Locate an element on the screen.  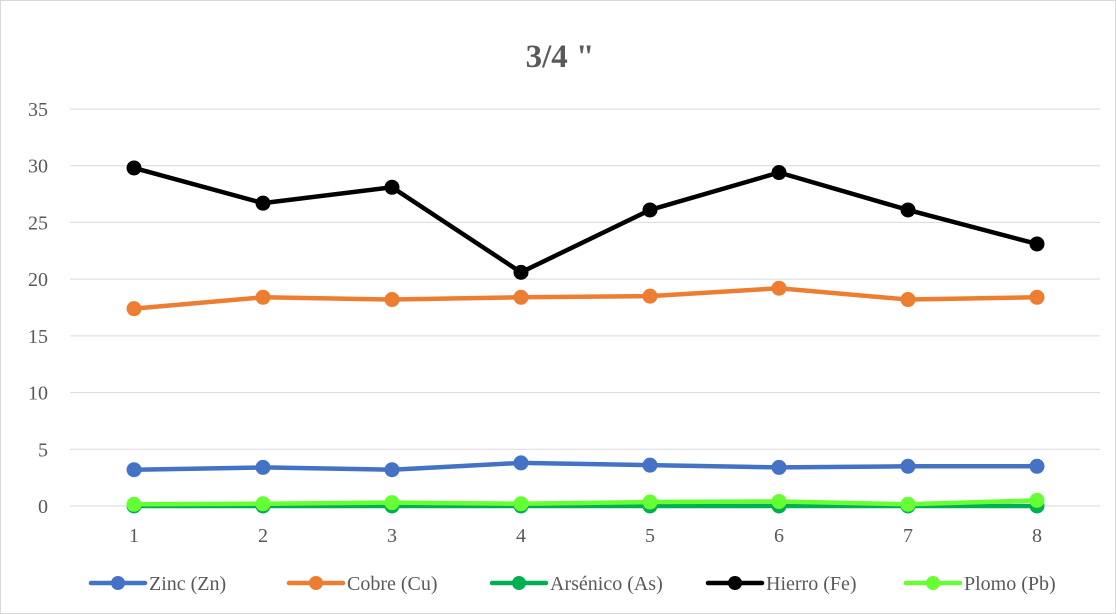
y-tick-label: 20 is located at coordinates (38, 280).